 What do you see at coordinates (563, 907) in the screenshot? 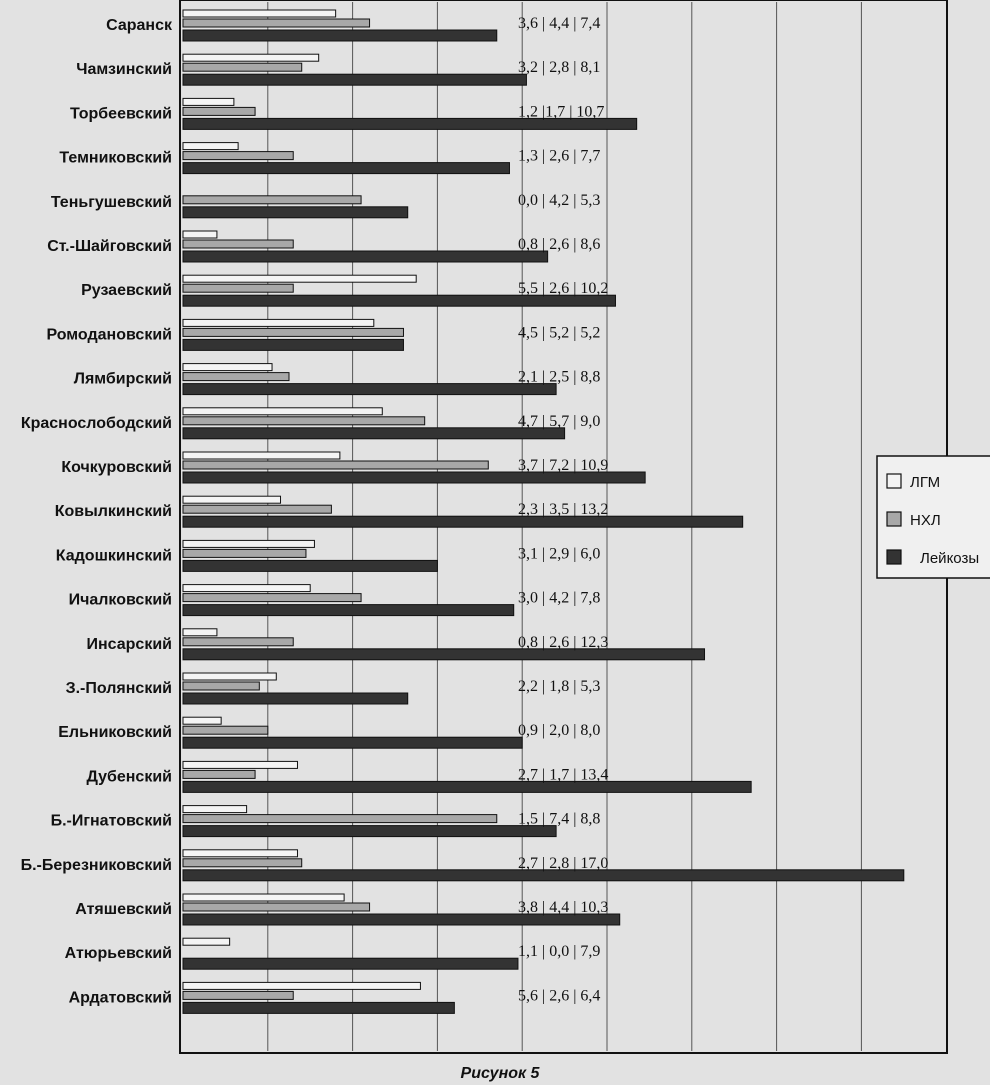
I see `value-label: 3,8 | 4,4 | 10,3` at bounding box center [563, 907].